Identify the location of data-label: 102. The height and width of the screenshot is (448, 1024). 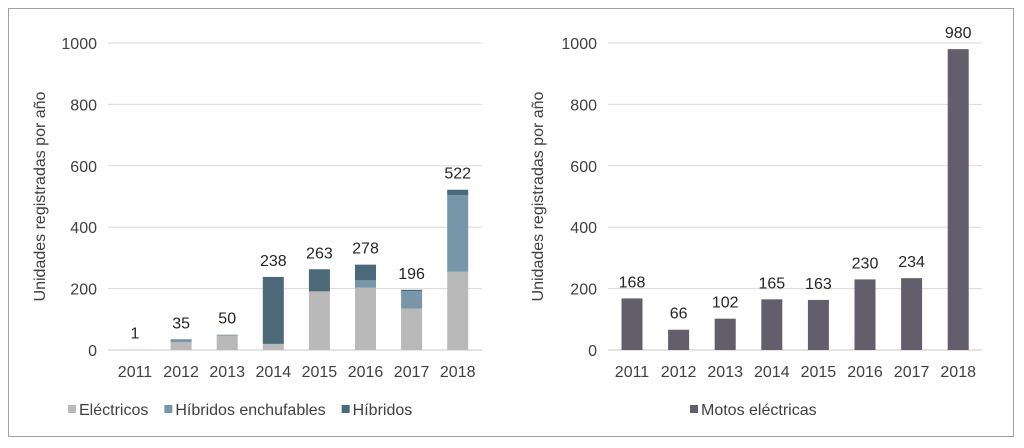
(725, 303).